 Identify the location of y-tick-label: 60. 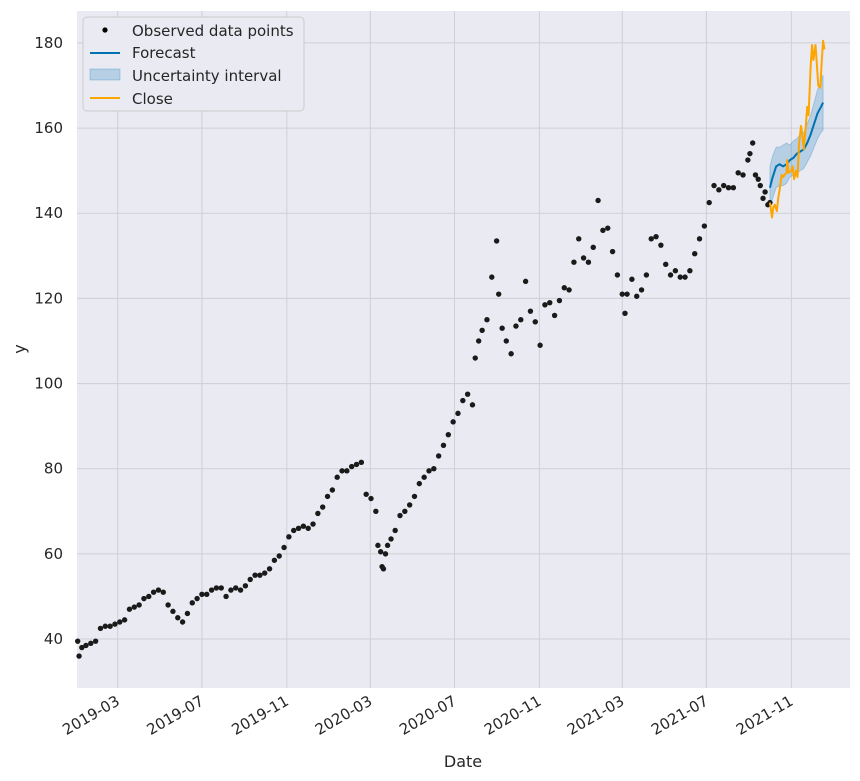
(53, 554).